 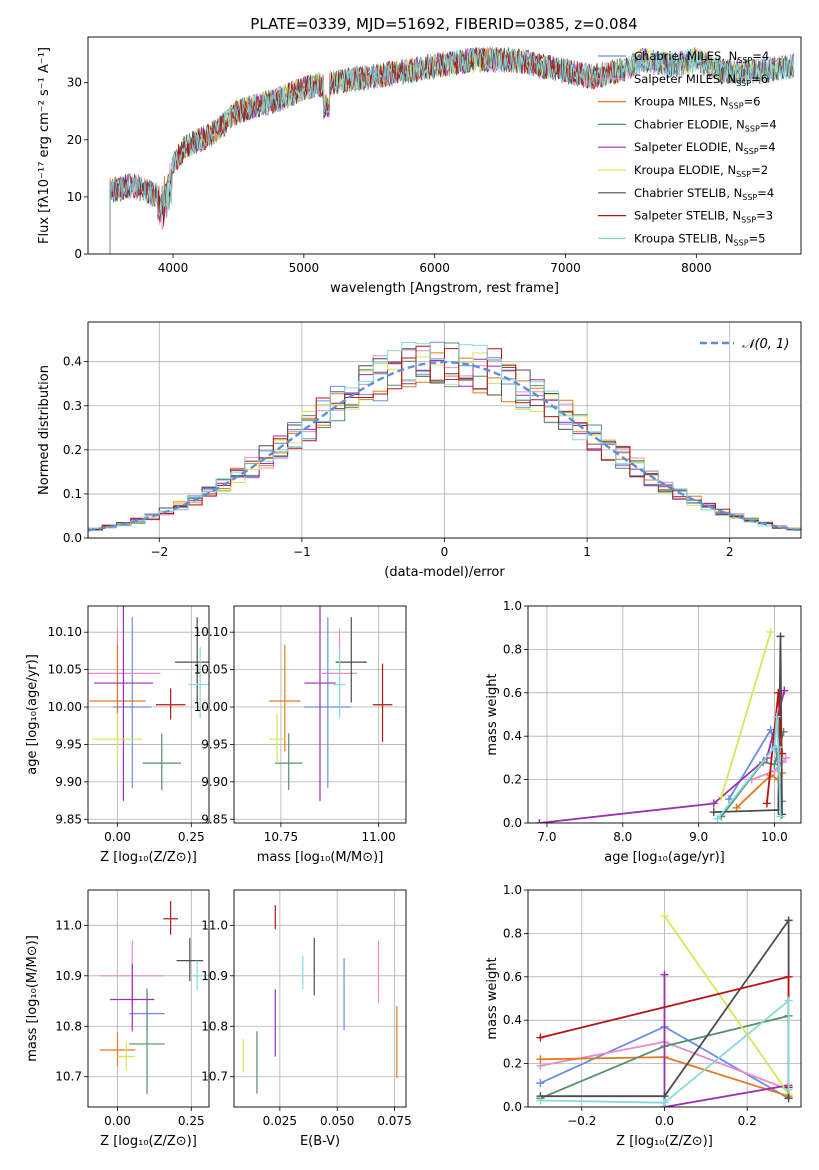 I want to click on x-tick-label: 10.0, so click(x=774, y=837).